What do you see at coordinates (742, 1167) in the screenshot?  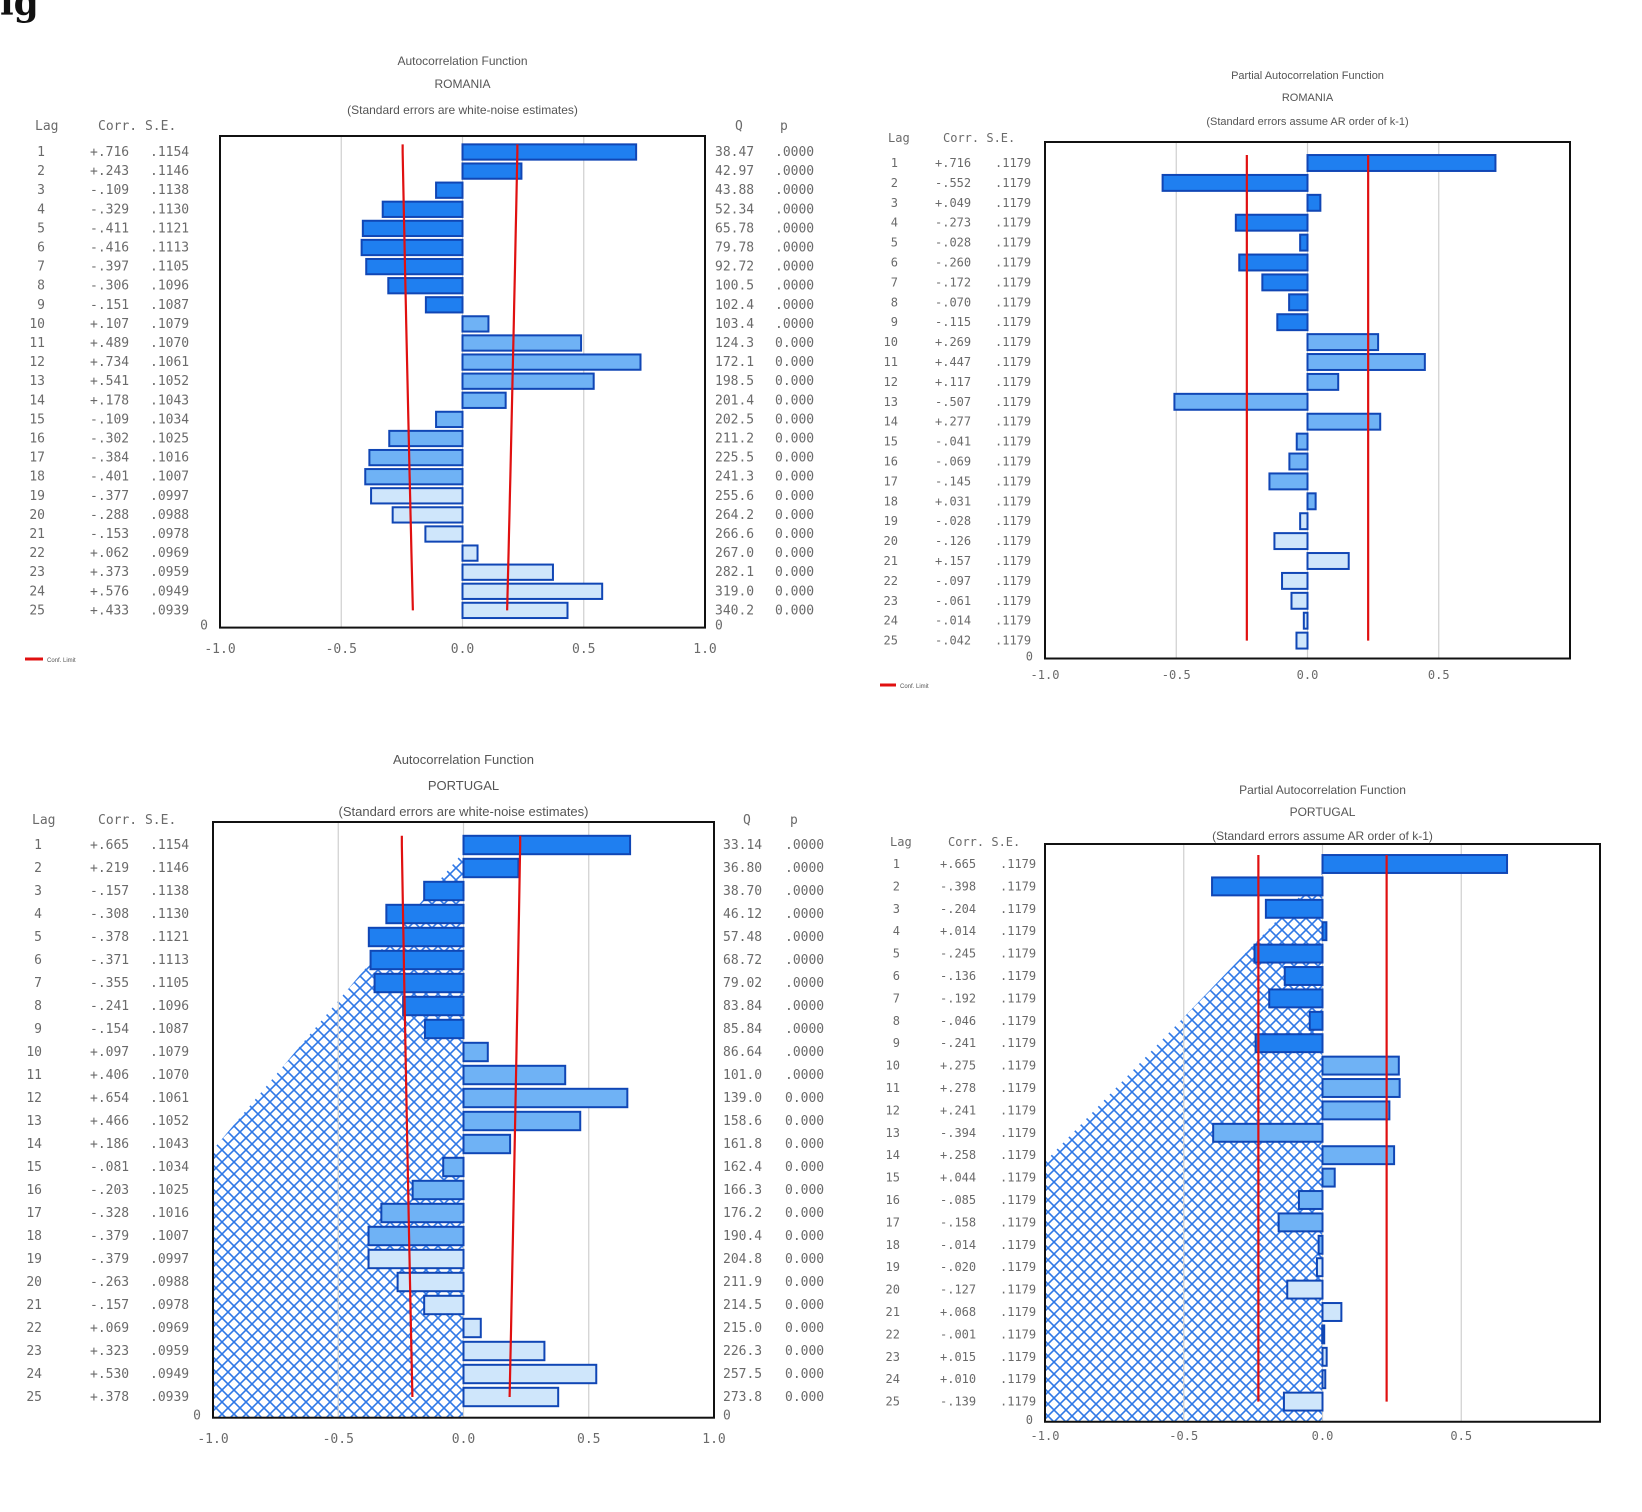 I see `q-label: 162.4` at bounding box center [742, 1167].